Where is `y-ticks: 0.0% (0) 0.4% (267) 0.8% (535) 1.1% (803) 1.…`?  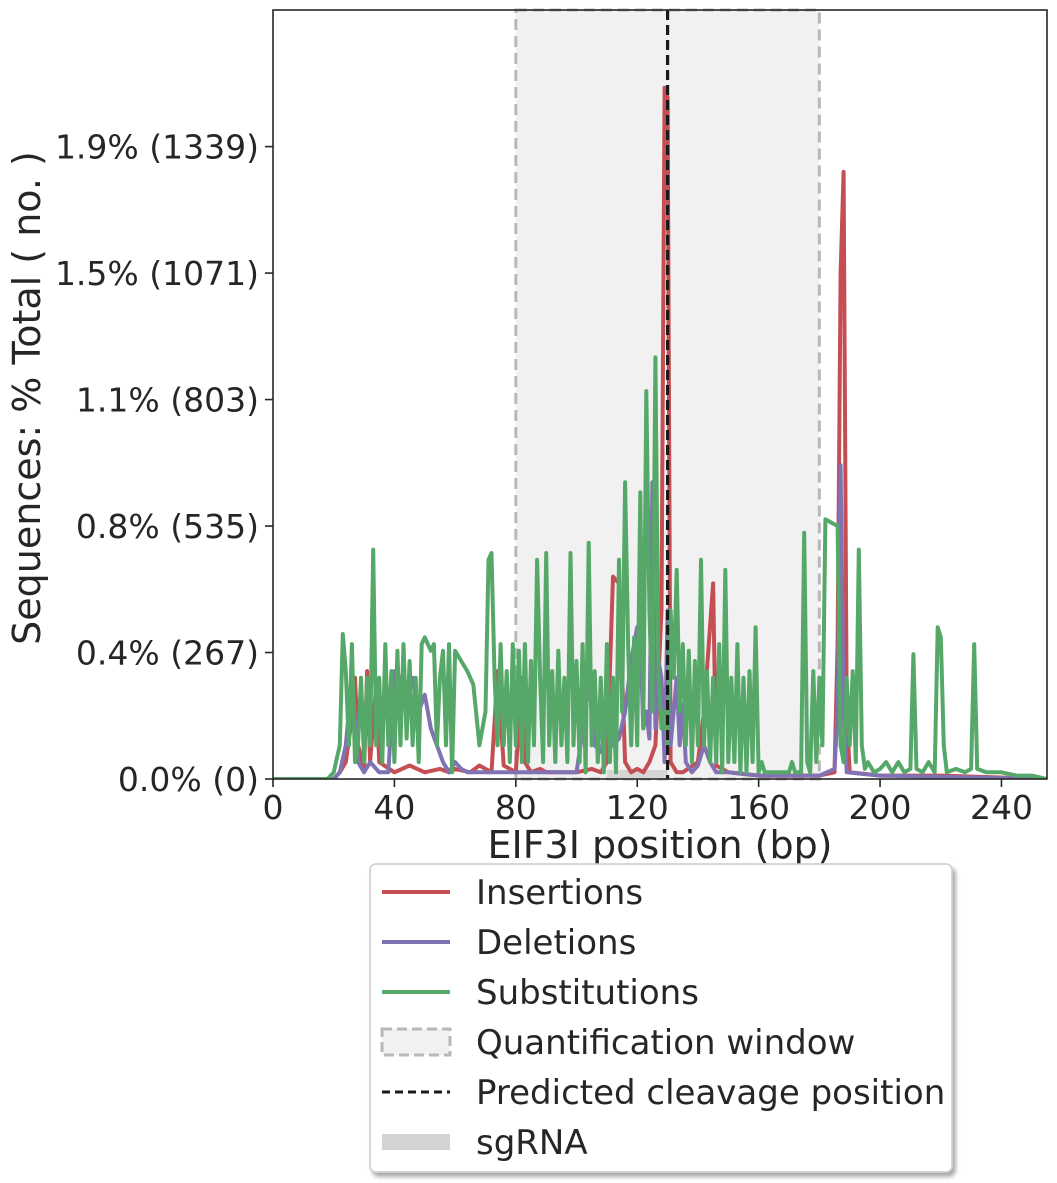 y-ticks: 0.0% (0) 0.4% (267) 0.8% (535) 1.1% (803) 1.… is located at coordinates (164, 463).